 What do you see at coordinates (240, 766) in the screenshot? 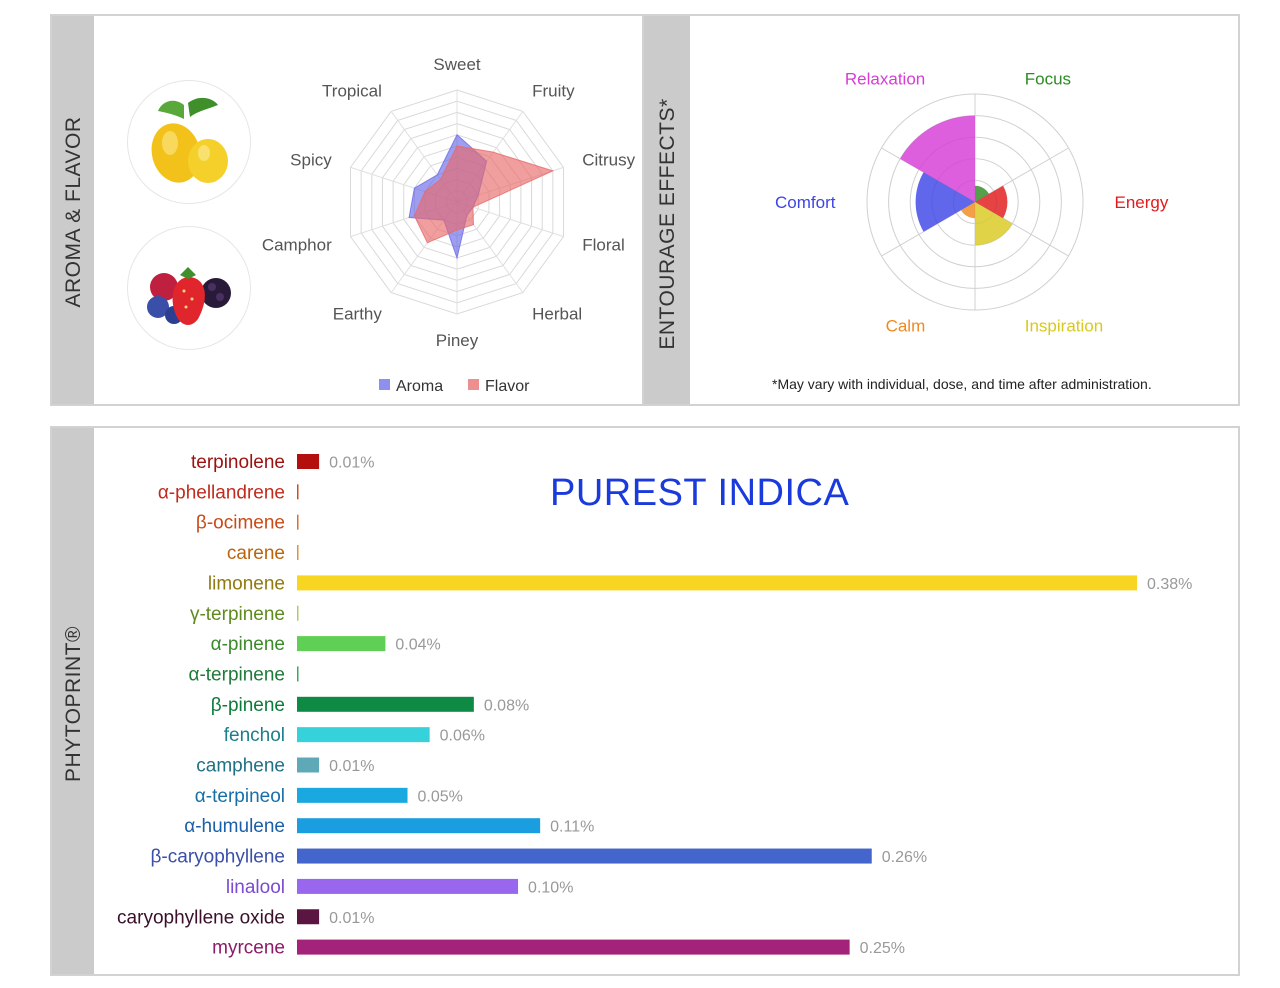
I see `bar-label-camphene: camphene` at bounding box center [240, 766].